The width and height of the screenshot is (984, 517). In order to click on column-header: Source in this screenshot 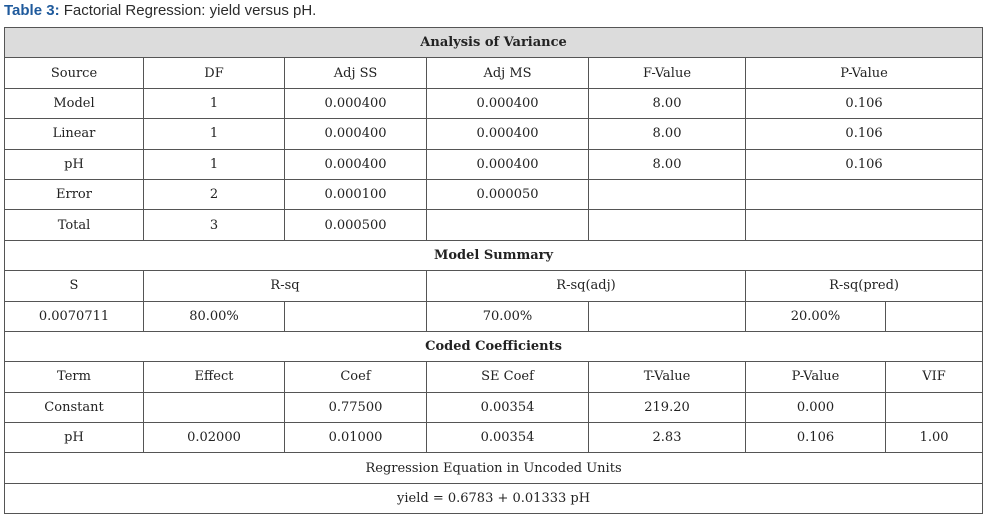, I will do `click(74, 73)`.